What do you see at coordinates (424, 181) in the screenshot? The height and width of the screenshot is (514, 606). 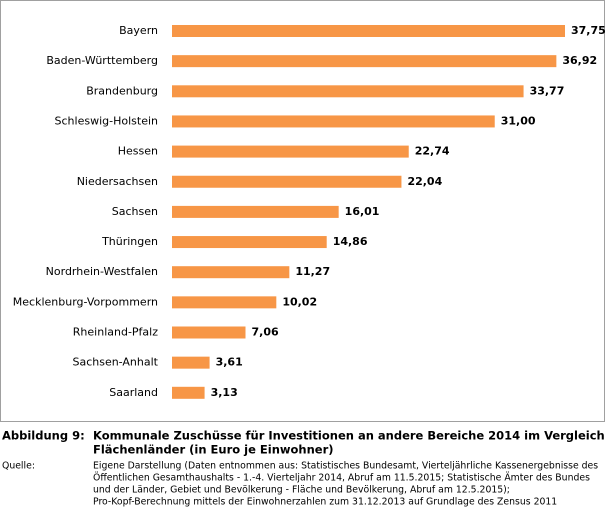 I see `value-label: 22,04` at bounding box center [424, 181].